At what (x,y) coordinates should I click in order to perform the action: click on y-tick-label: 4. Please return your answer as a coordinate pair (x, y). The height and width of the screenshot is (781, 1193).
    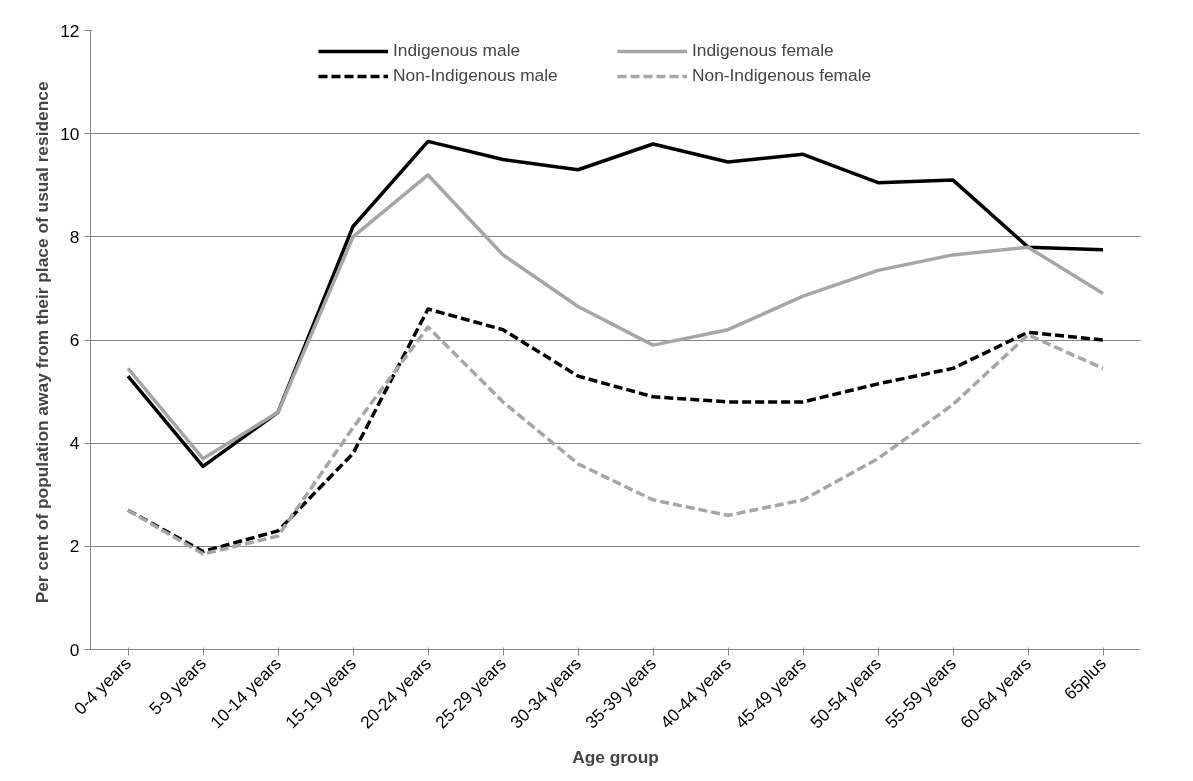
    Looking at the image, I should click on (74, 443).